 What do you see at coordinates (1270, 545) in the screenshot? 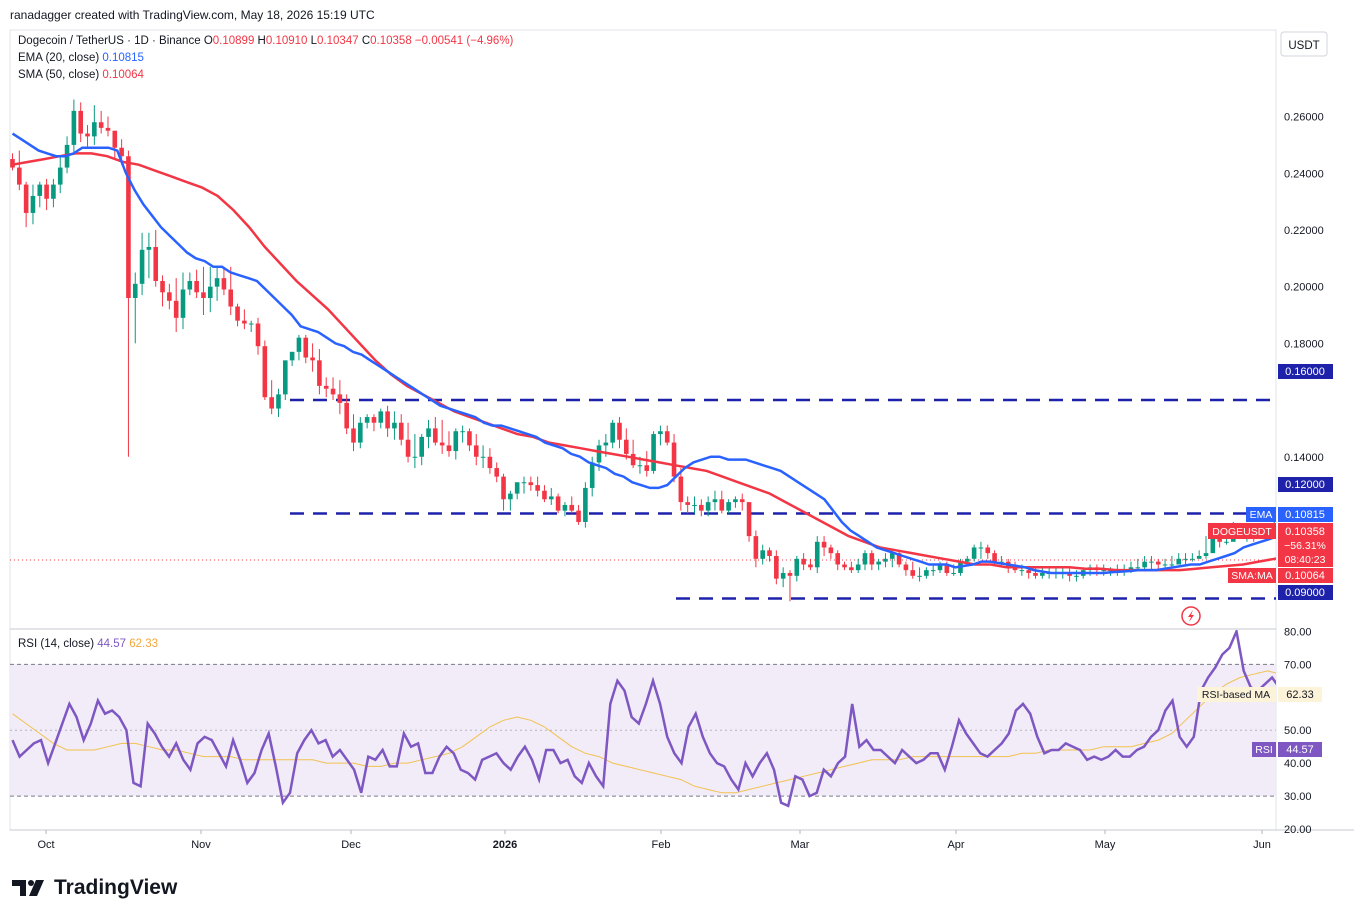
I see `price-badge: DOGEUSDT 0.10358 −56.31% 08:40:23` at bounding box center [1270, 545].